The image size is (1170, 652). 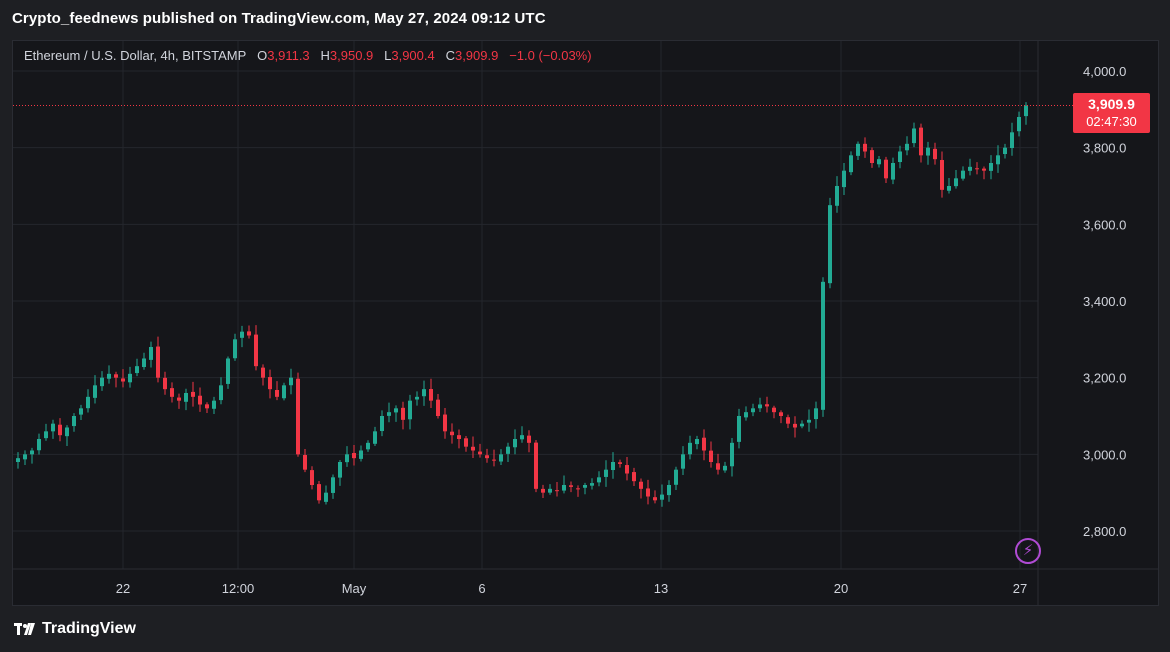 What do you see at coordinates (1028, 551) in the screenshot?
I see `lightning-icon: ⚡` at bounding box center [1028, 551].